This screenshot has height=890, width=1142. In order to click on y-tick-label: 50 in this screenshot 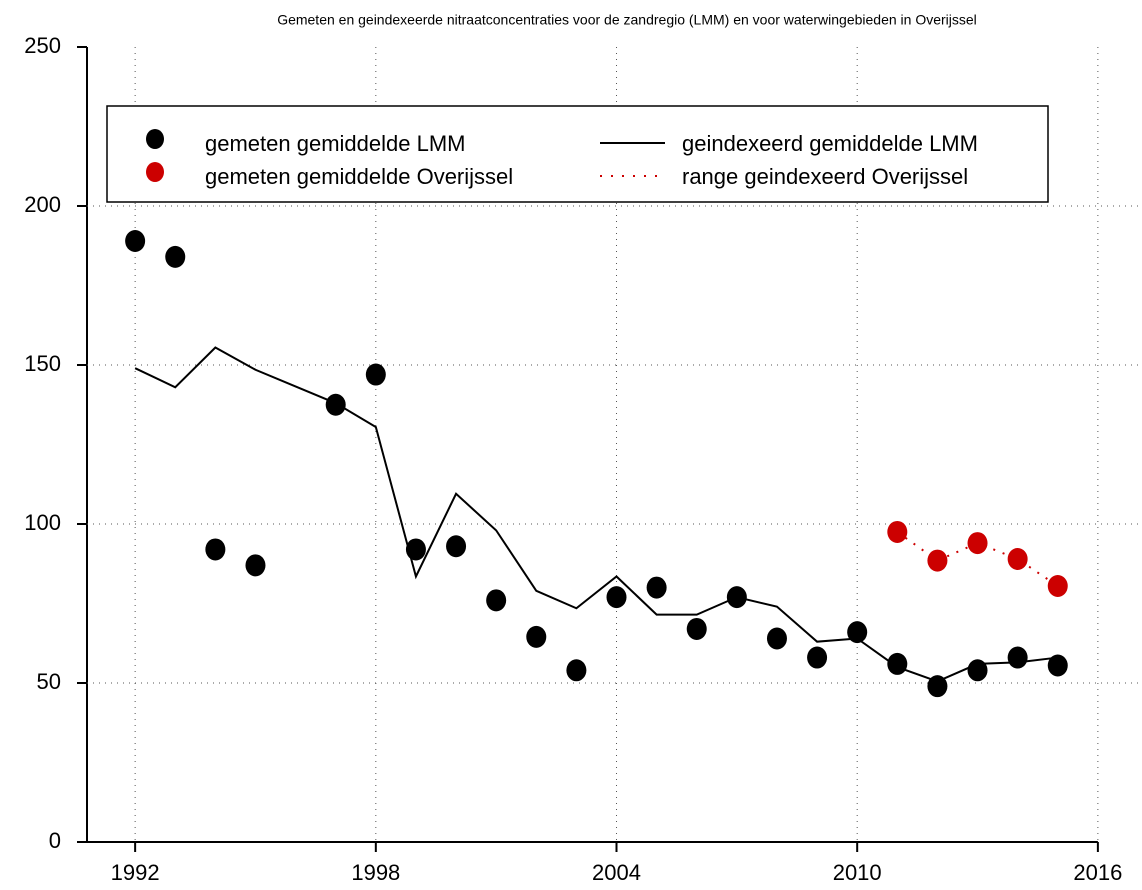, I will do `click(49, 681)`.